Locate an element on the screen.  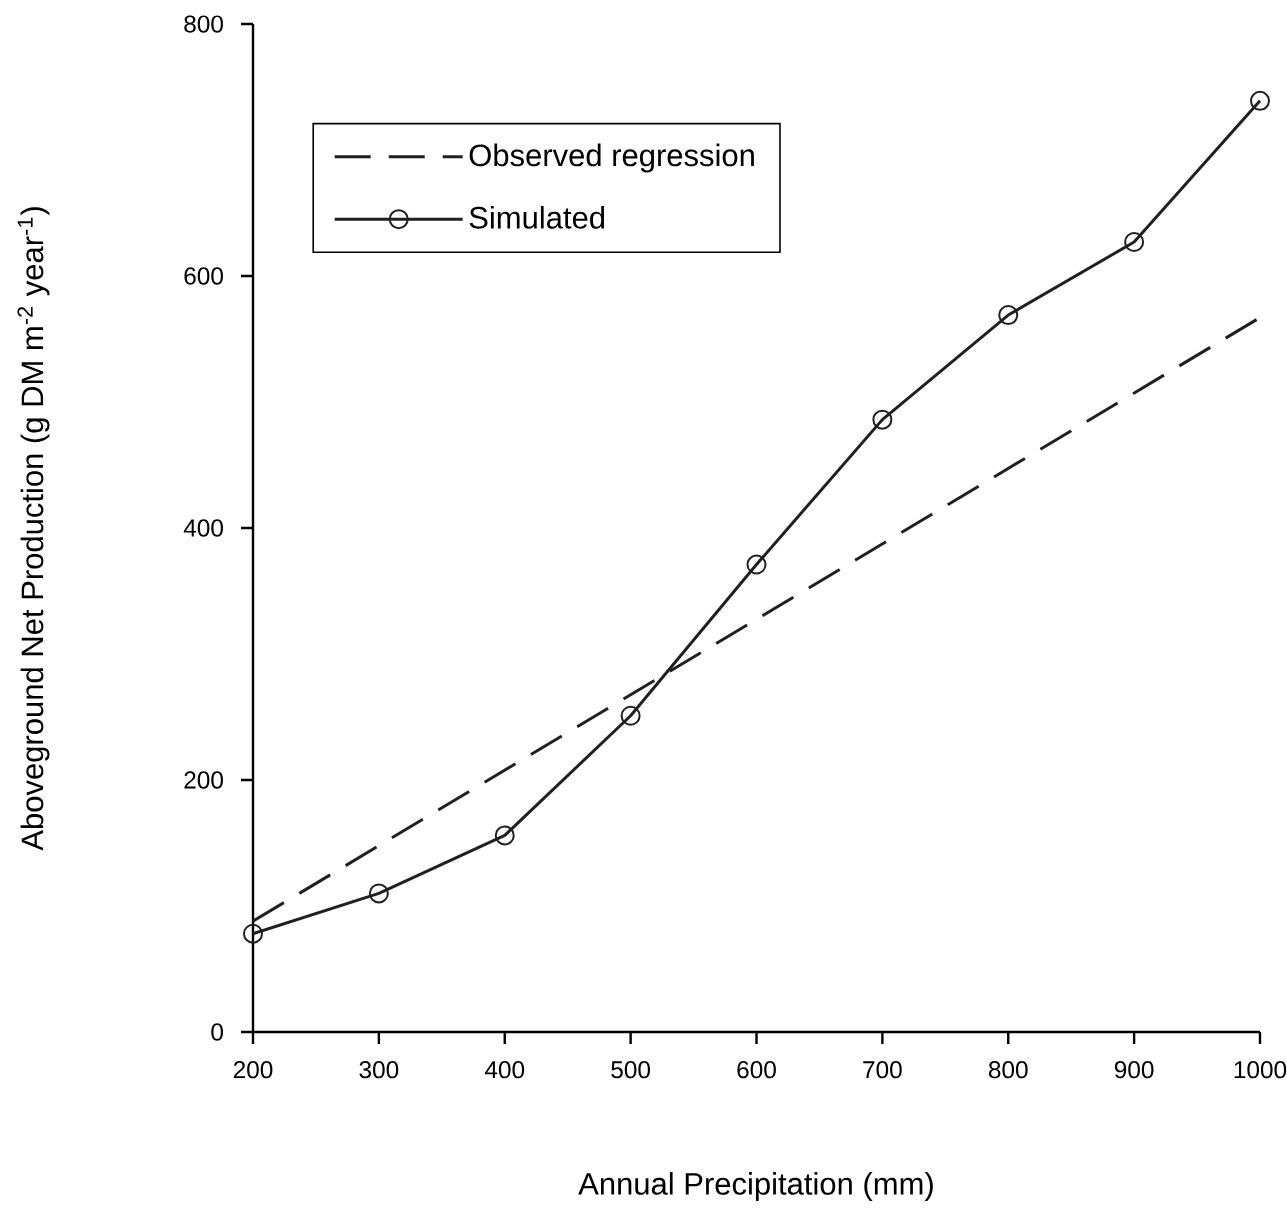
x-tick-label: 600 is located at coordinates (756, 1070).